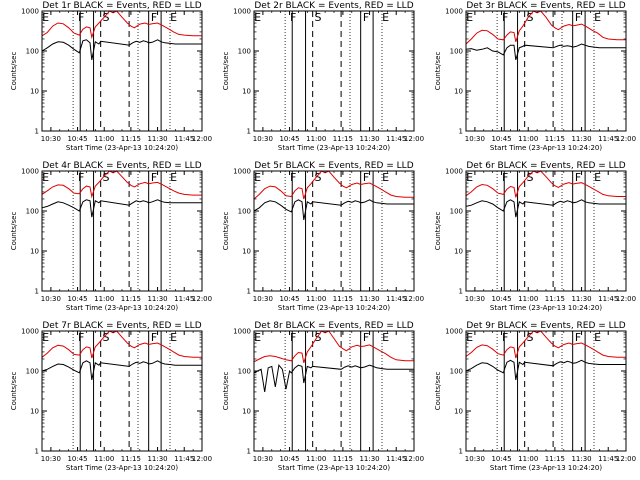  I want to click on panel-title: Det 8r BLACK = Events, RED = LLD, so click(333, 326).